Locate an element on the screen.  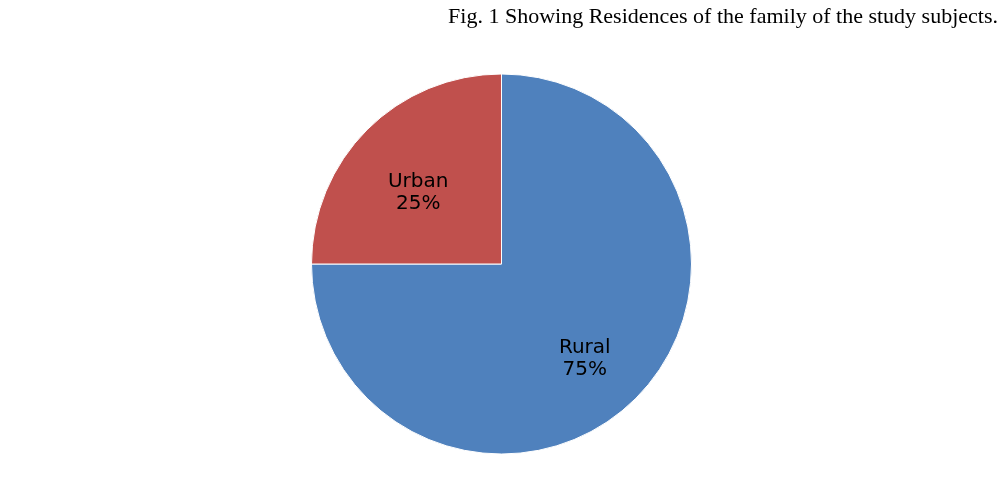
data-label: 75% is located at coordinates (585, 368).